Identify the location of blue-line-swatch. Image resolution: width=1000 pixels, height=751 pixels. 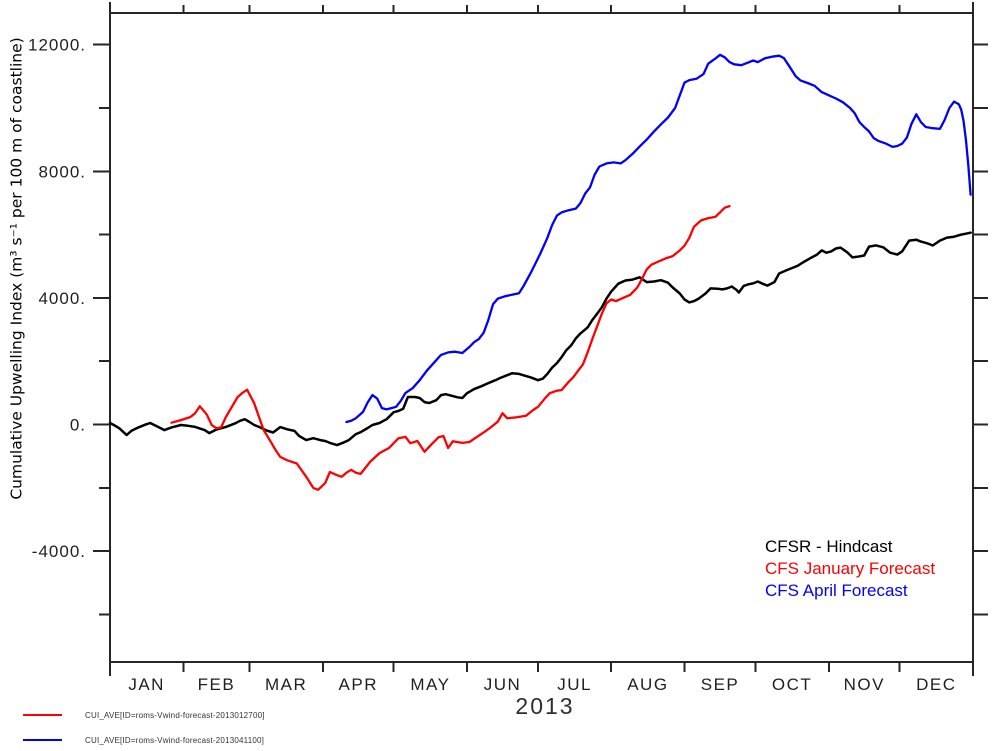
(42, 740).